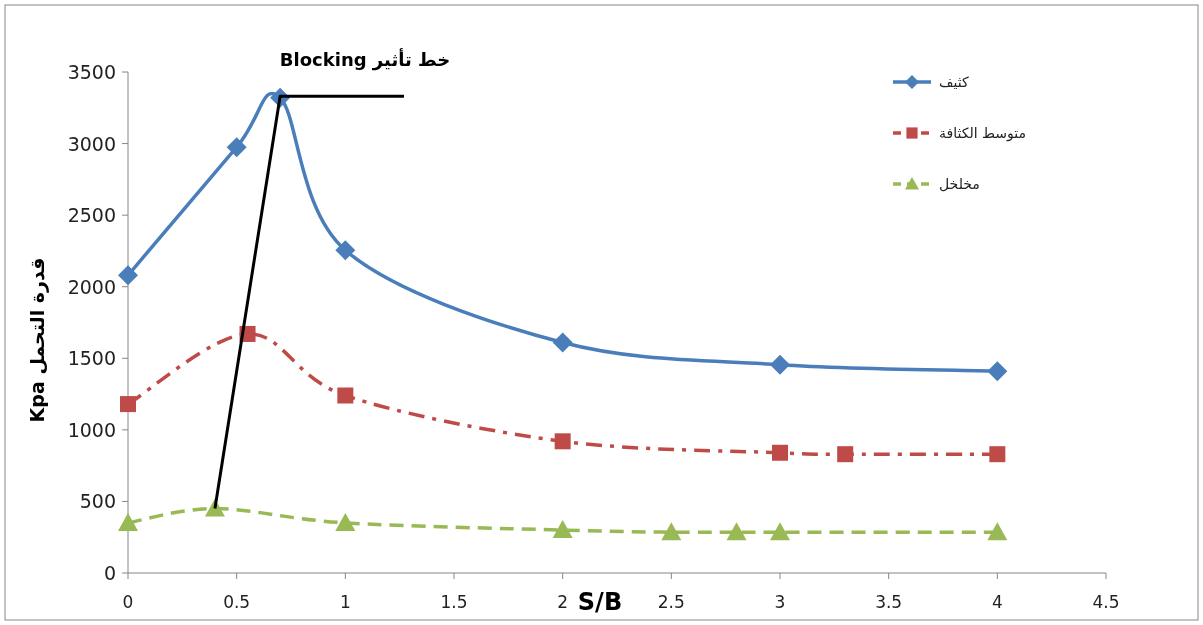 The width and height of the screenshot is (1203, 625). Describe the element at coordinates (91, 286) in the screenshot. I see `y-tick-label: 2000` at that location.